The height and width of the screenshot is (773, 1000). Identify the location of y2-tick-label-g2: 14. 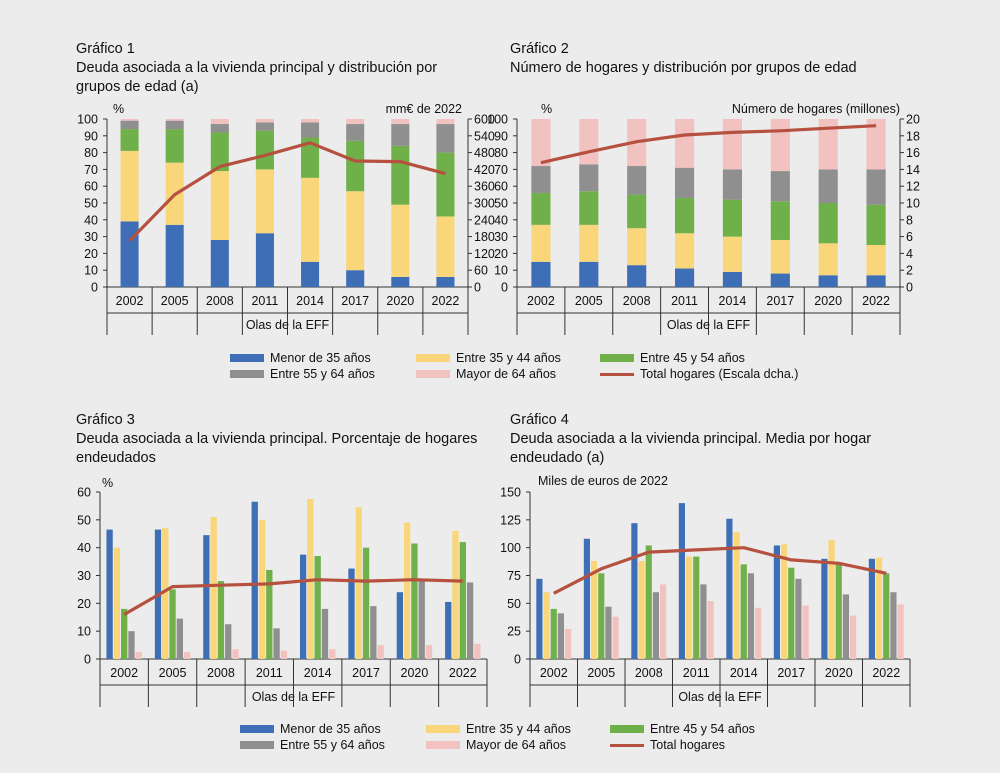
(913, 170).